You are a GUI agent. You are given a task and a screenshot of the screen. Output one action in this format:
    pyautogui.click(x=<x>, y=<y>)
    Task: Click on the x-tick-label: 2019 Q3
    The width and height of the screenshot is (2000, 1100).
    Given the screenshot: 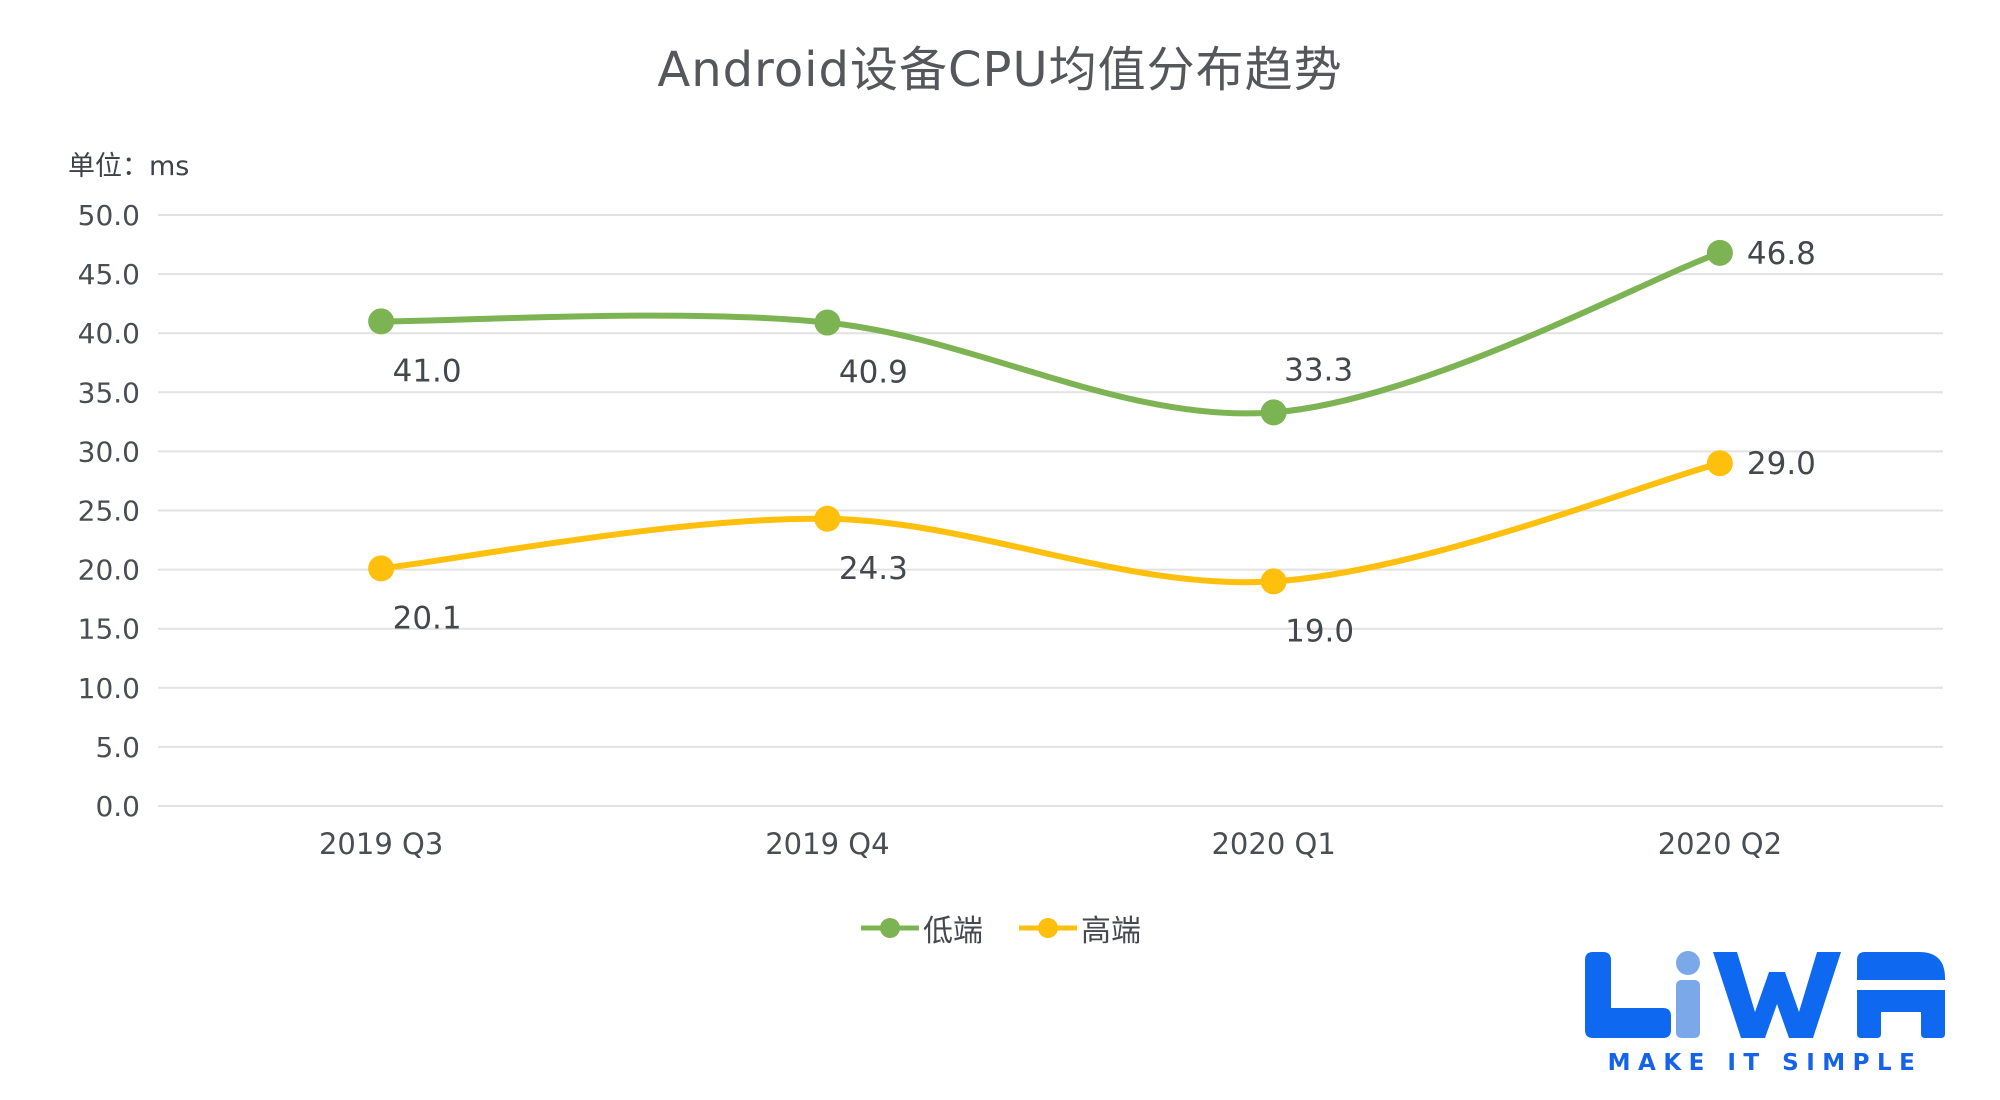 What is the action you would take?
    pyautogui.click(x=381, y=844)
    